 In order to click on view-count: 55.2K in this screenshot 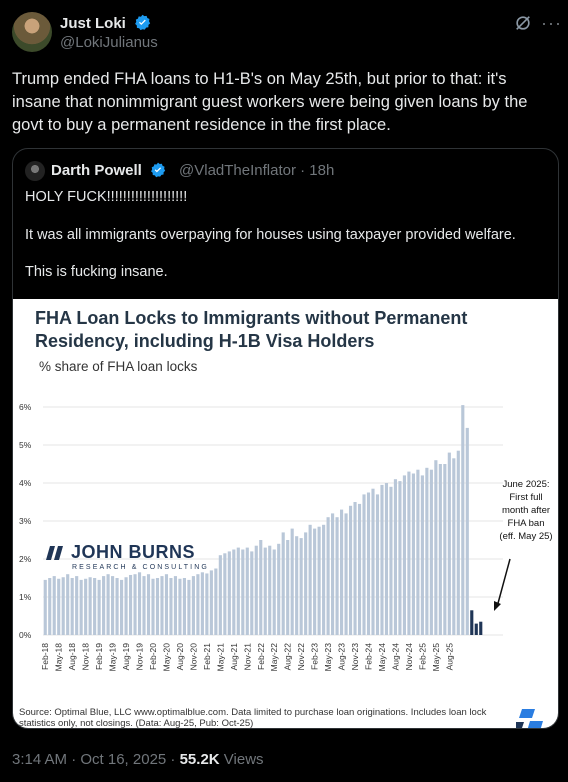, I will do `click(199, 759)`.